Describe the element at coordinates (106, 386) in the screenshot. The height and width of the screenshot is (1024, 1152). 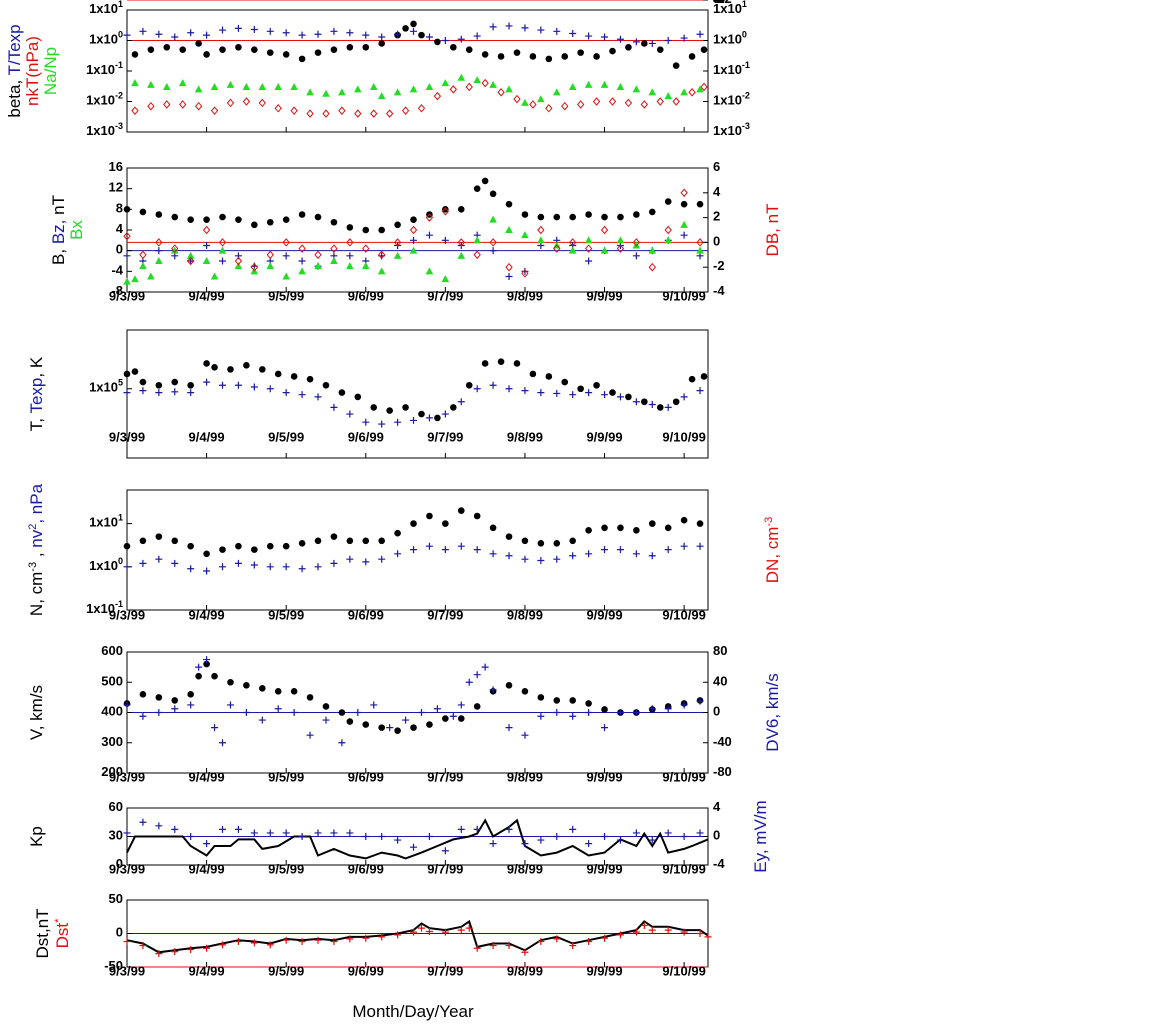
I see `left-tick-label: 1x10⁵` at that location.